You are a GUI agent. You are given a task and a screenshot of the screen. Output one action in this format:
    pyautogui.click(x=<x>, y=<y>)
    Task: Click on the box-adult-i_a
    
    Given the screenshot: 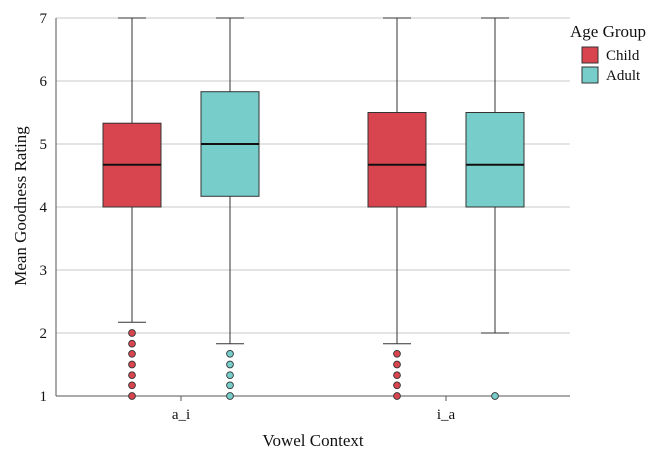 What is the action you would take?
    pyautogui.click(x=495, y=208)
    